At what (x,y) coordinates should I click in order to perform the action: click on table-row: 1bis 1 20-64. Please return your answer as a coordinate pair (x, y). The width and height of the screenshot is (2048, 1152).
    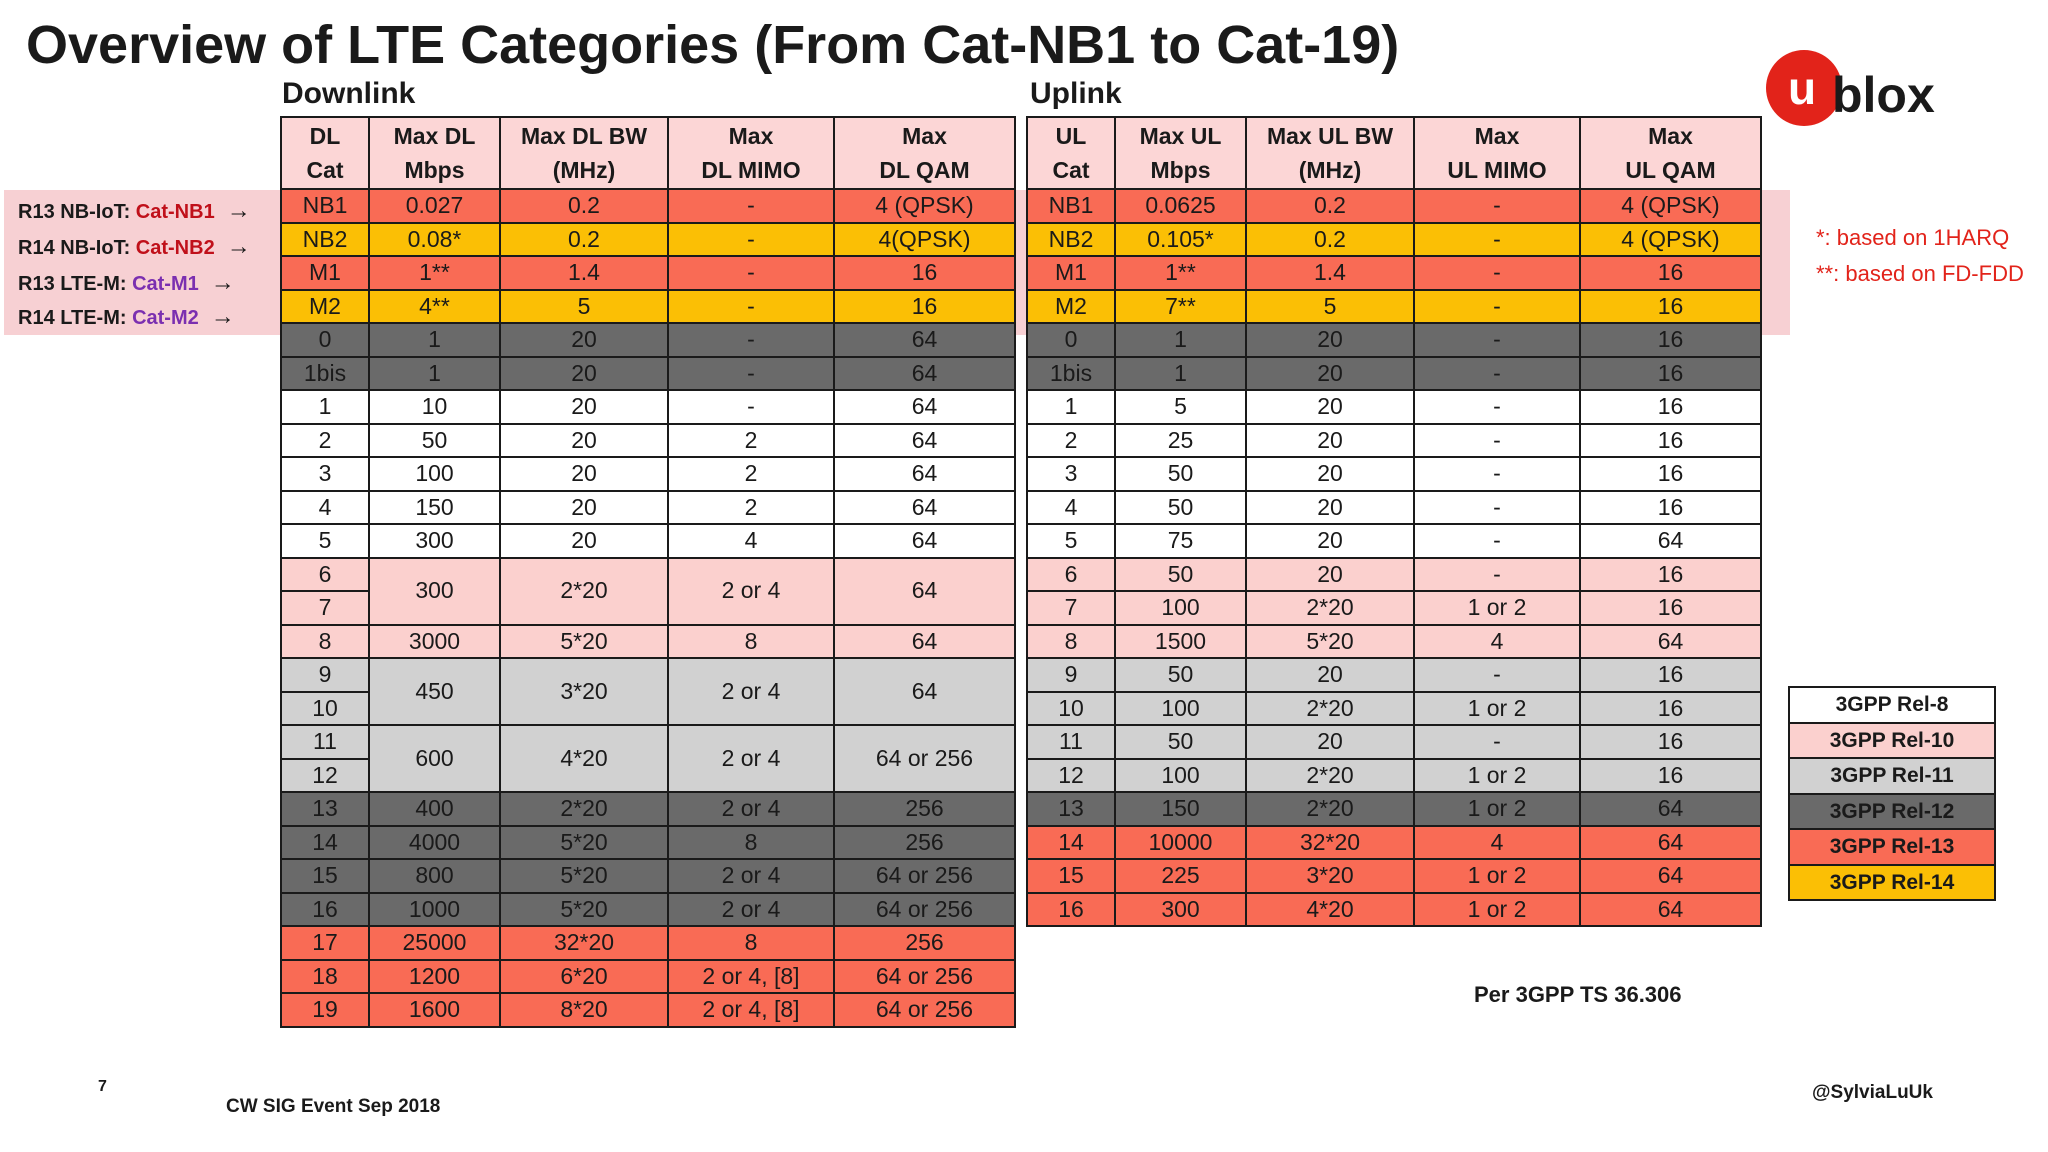
    Looking at the image, I should click on (648, 373).